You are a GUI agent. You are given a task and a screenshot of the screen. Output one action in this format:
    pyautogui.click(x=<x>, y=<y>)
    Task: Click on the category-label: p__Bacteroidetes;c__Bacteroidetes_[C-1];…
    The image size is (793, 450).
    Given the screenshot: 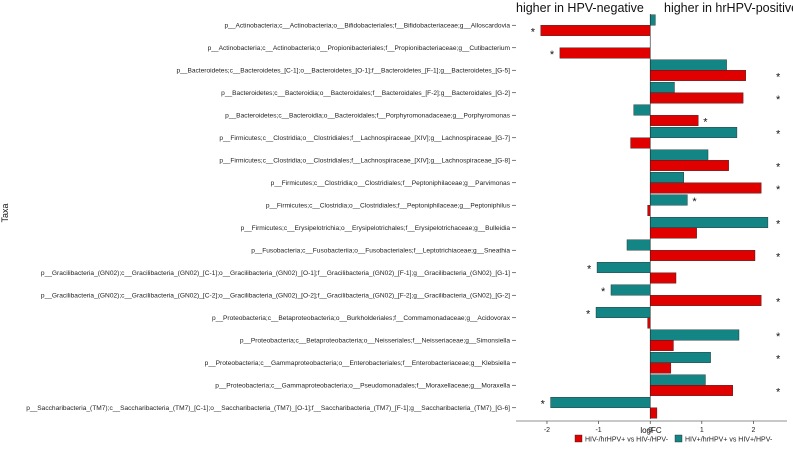 What is the action you would take?
    pyautogui.click(x=343, y=71)
    